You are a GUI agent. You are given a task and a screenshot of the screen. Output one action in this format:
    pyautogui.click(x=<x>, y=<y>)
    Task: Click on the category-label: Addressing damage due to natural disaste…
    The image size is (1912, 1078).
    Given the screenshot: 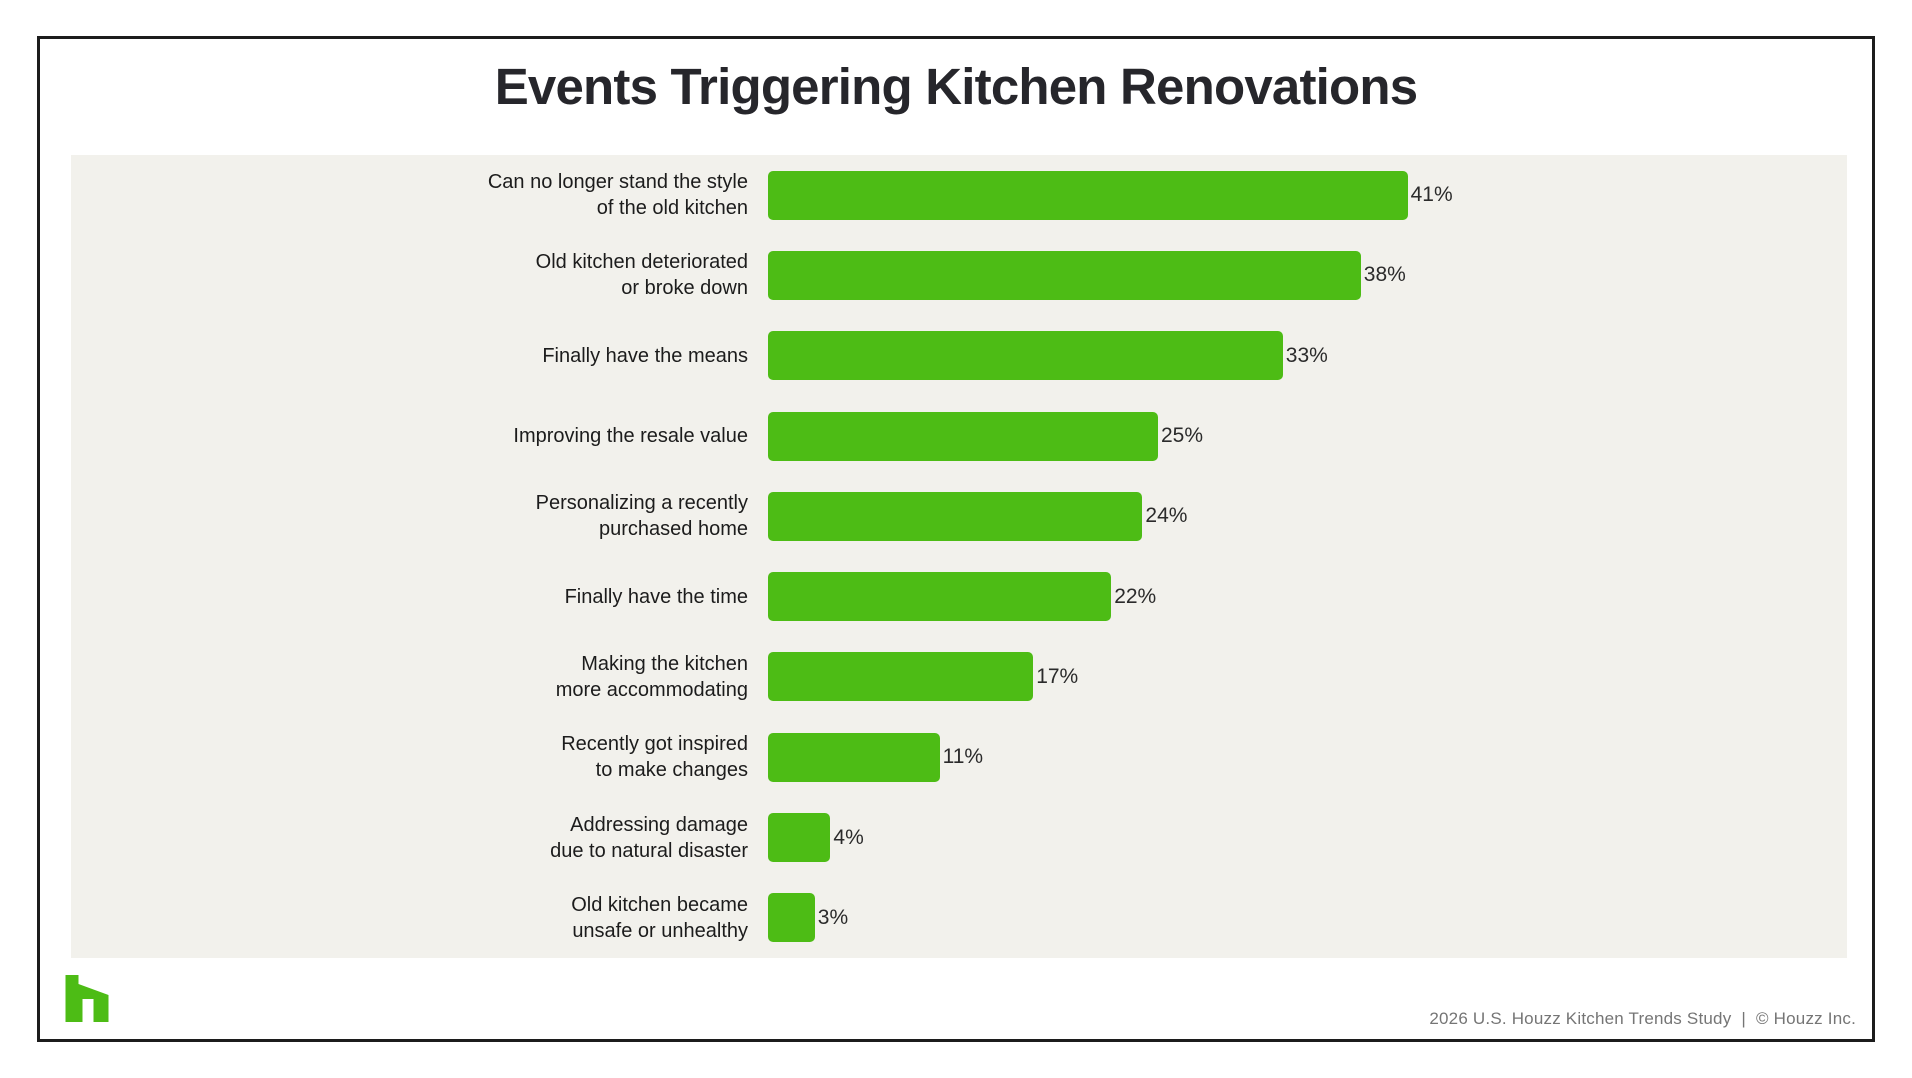 What is the action you would take?
    pyautogui.click(x=649, y=837)
    